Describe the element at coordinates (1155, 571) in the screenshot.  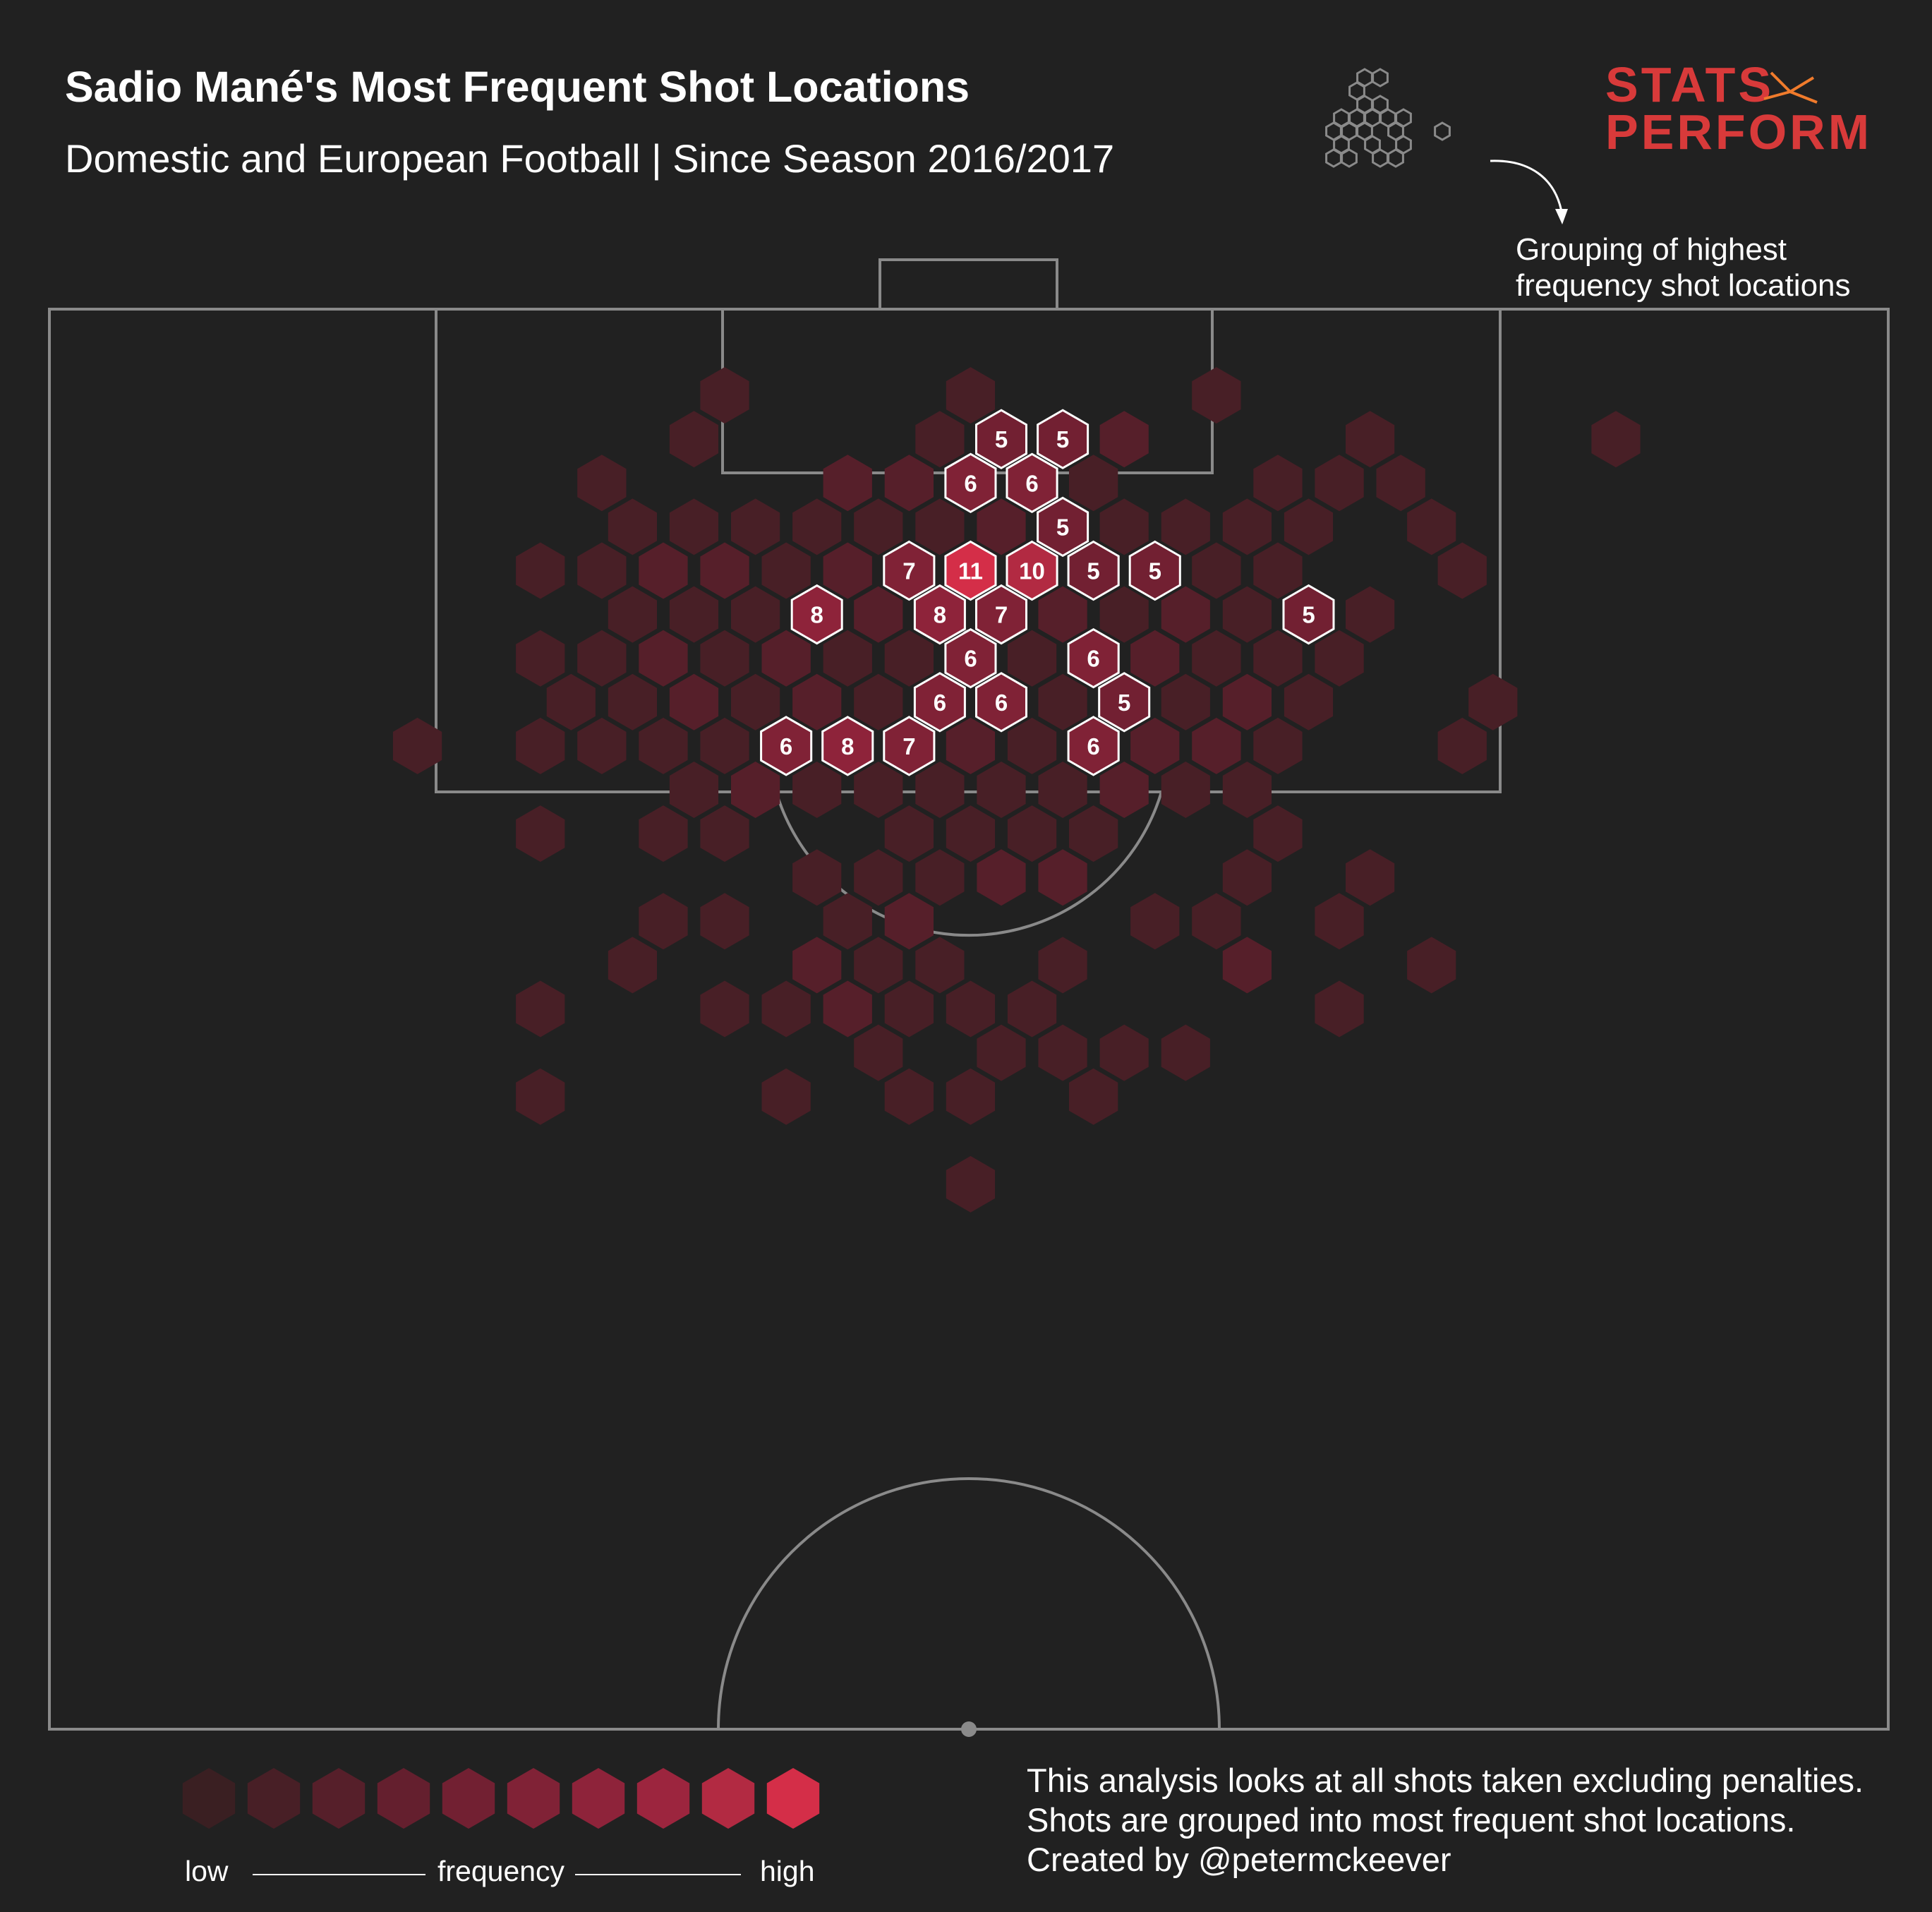
I see `hexbin-value-label: 5` at that location.